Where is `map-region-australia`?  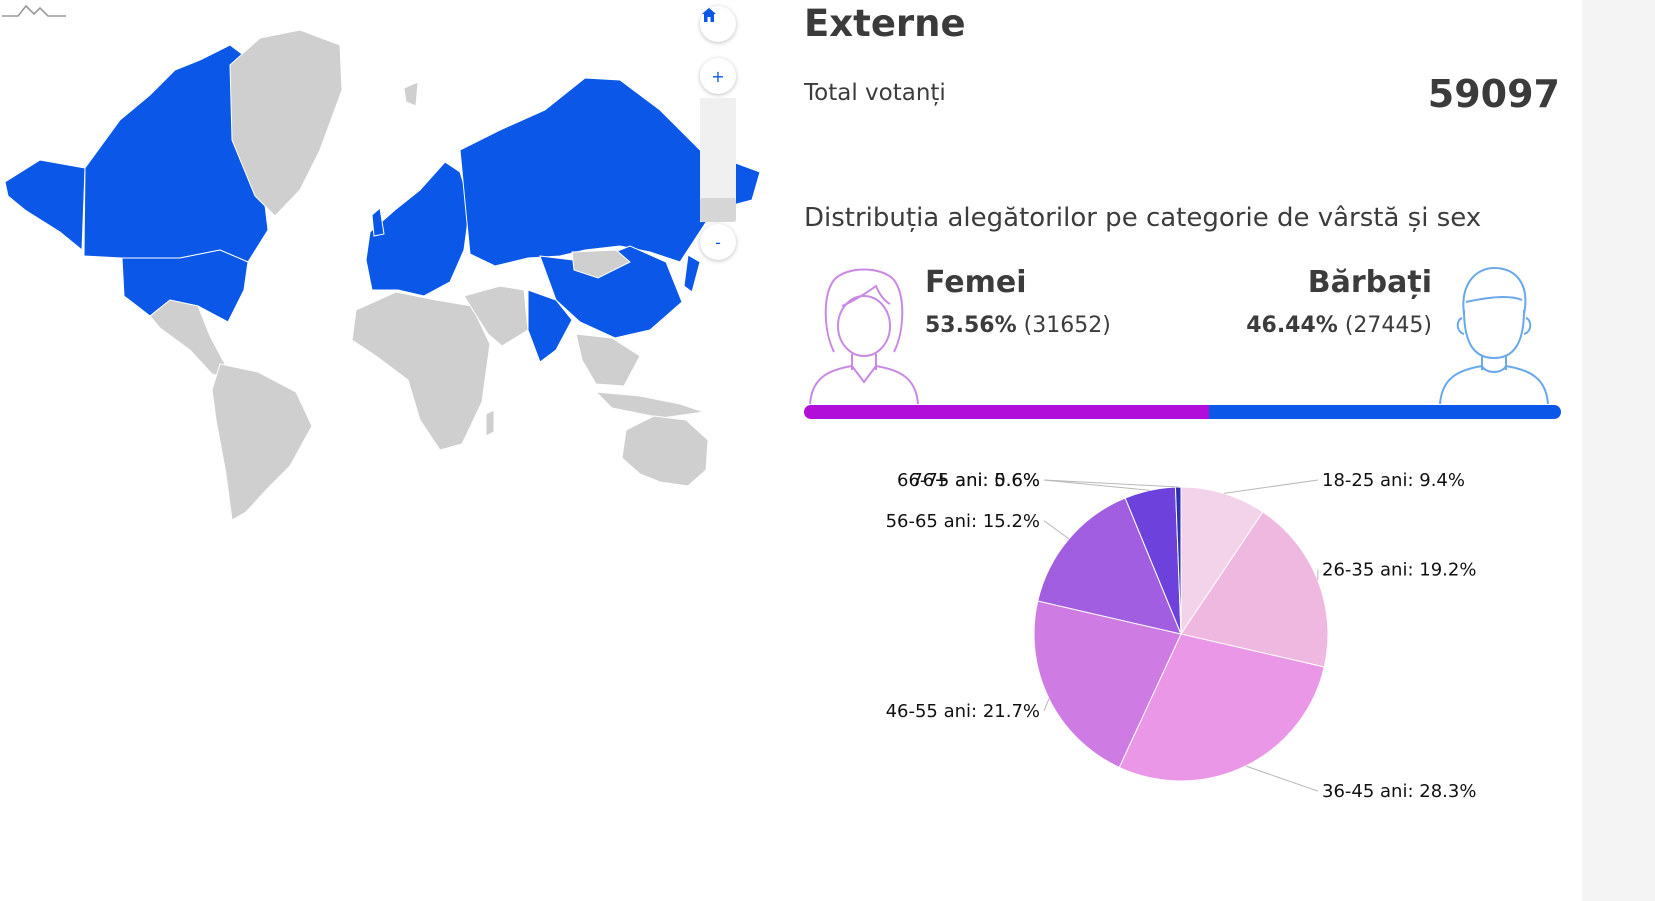
map-region-australia is located at coordinates (665, 451).